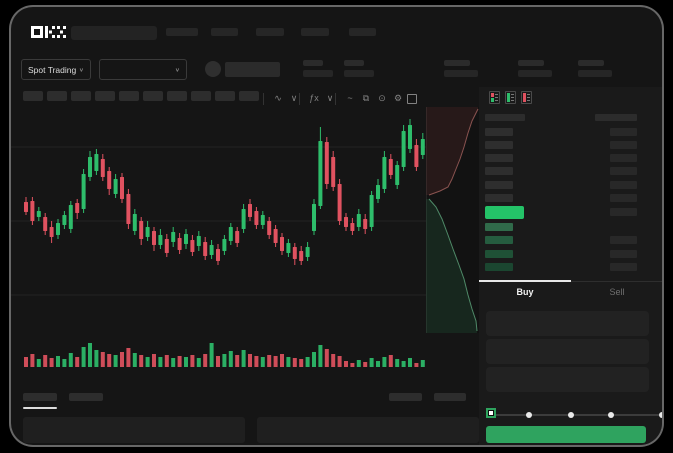  Describe the element at coordinates (623, 185) in the screenshot. I see `ask-row-amount` at that location.